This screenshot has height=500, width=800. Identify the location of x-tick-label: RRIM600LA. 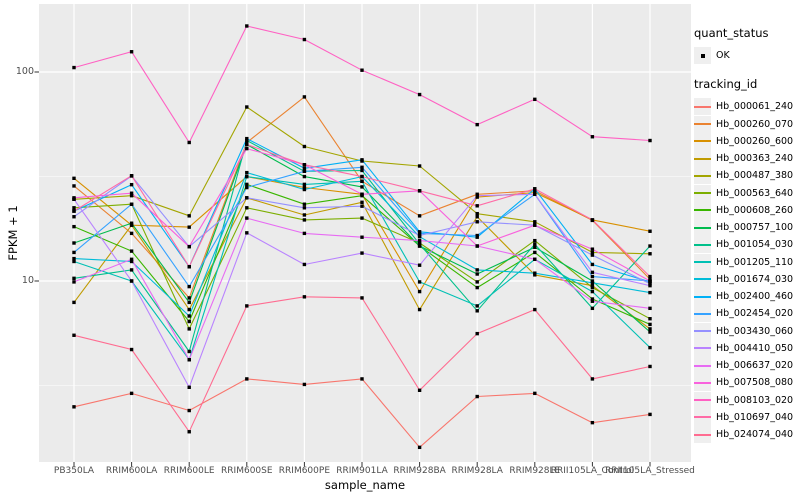
(131, 471).